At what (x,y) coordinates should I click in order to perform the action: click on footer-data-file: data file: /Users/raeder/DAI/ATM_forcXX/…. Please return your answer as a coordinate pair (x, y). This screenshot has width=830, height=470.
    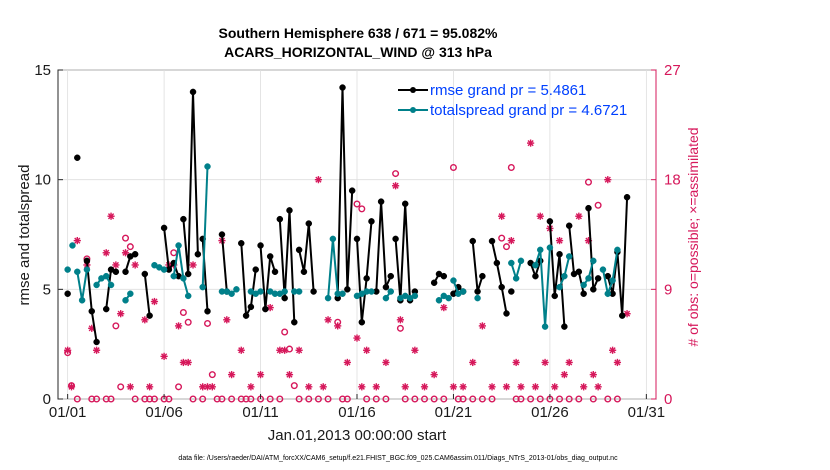
    Looking at the image, I should click on (398, 458).